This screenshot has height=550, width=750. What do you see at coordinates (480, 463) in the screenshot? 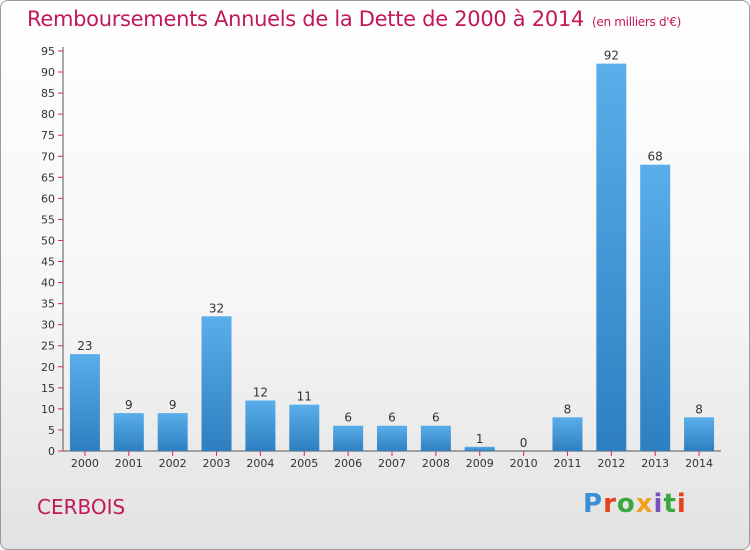
I see `x-tick-label: 2009` at bounding box center [480, 463].